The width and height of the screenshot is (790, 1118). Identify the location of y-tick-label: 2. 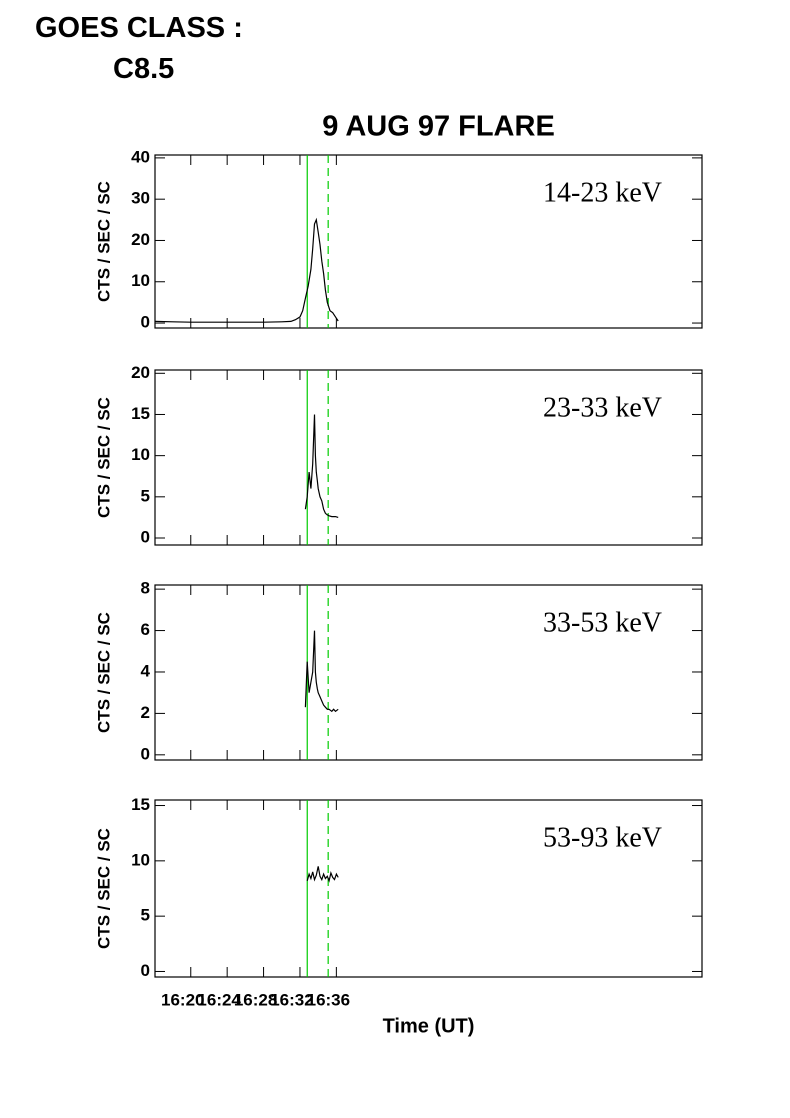
(145, 712).